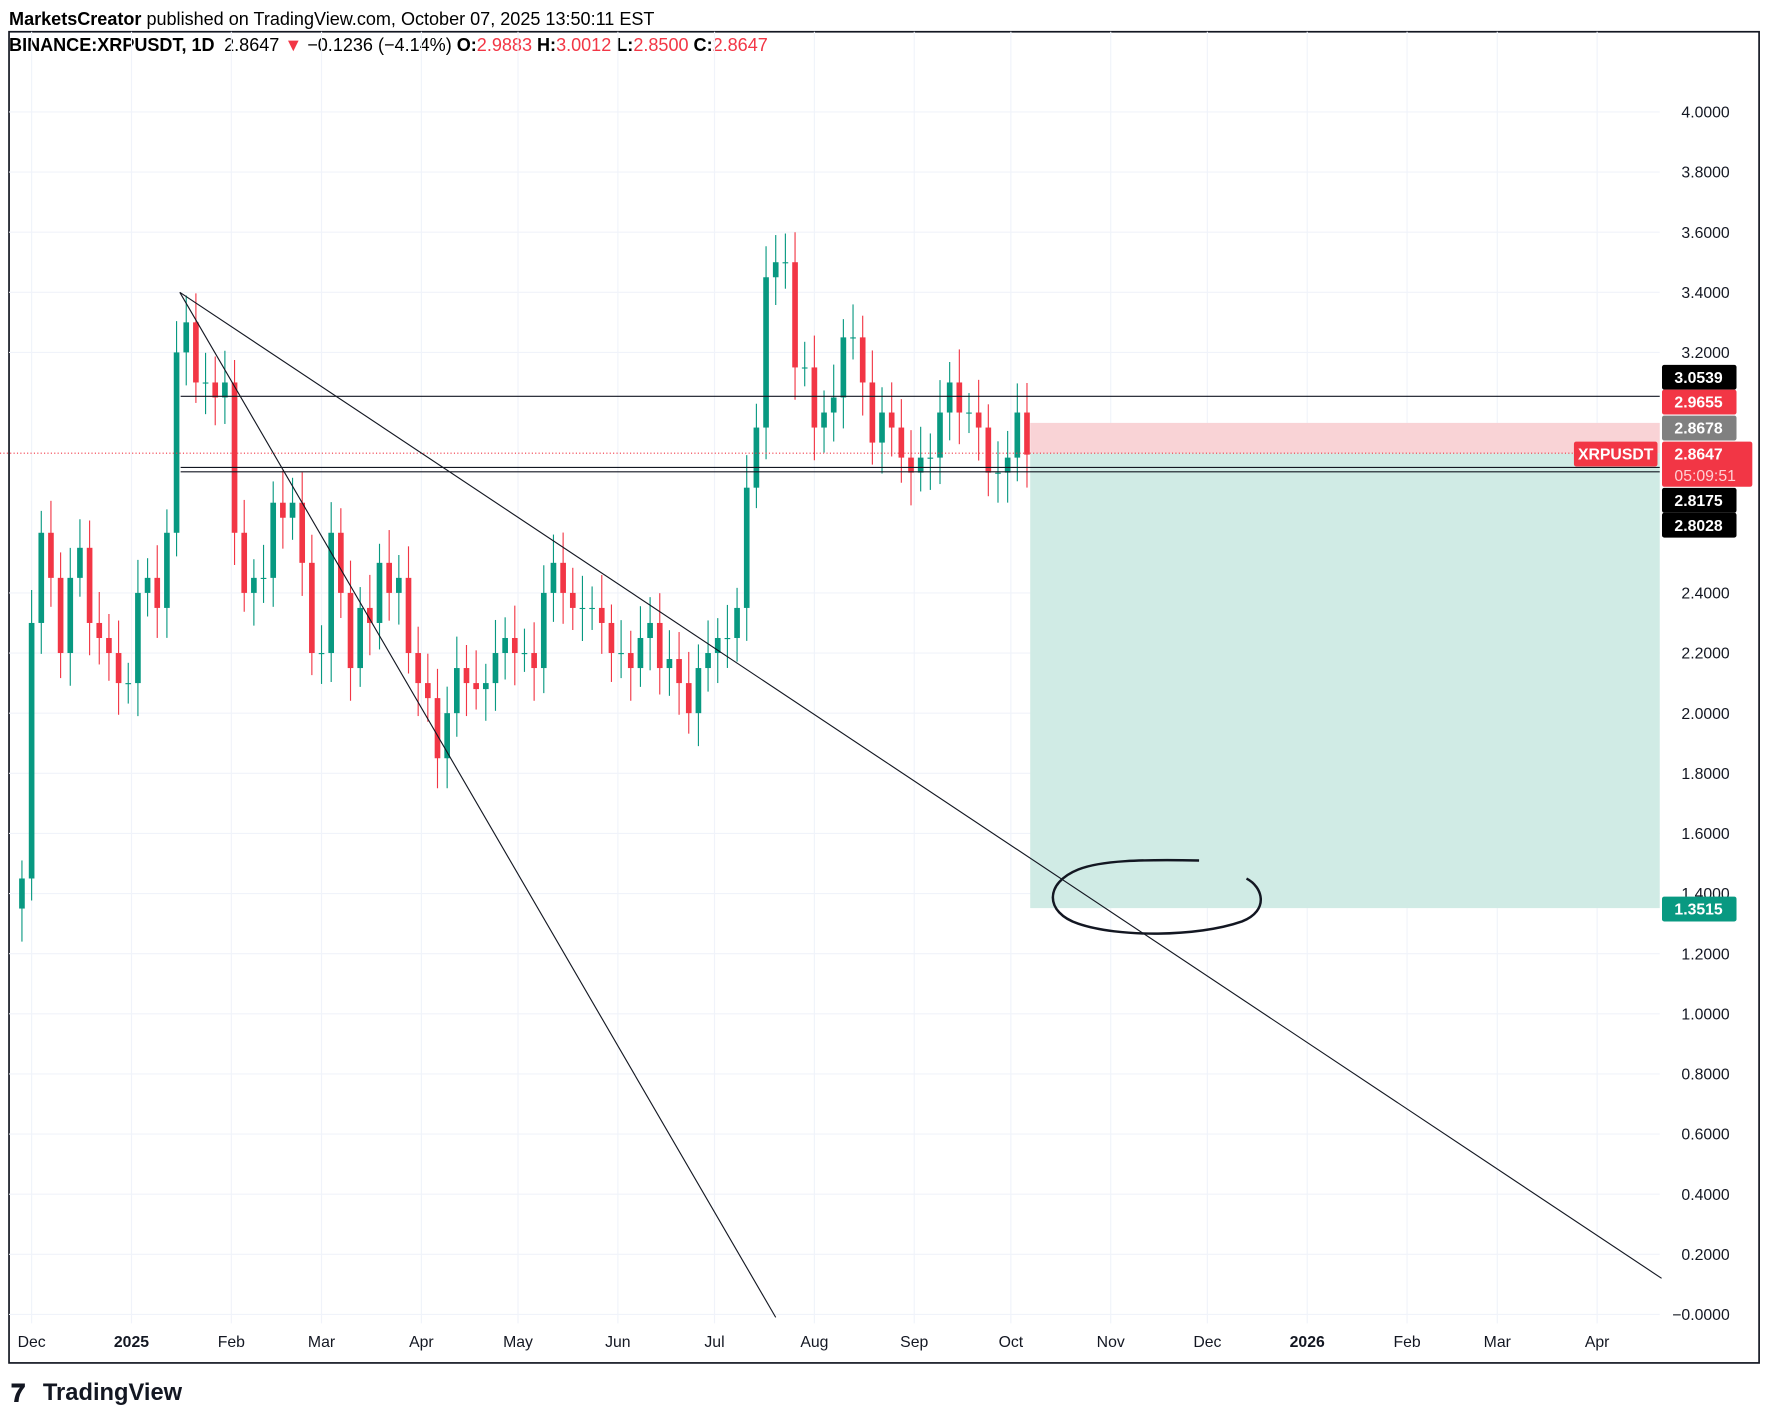  What do you see at coordinates (1698, 429) in the screenshot?
I see `price-label: 2.8678` at bounding box center [1698, 429].